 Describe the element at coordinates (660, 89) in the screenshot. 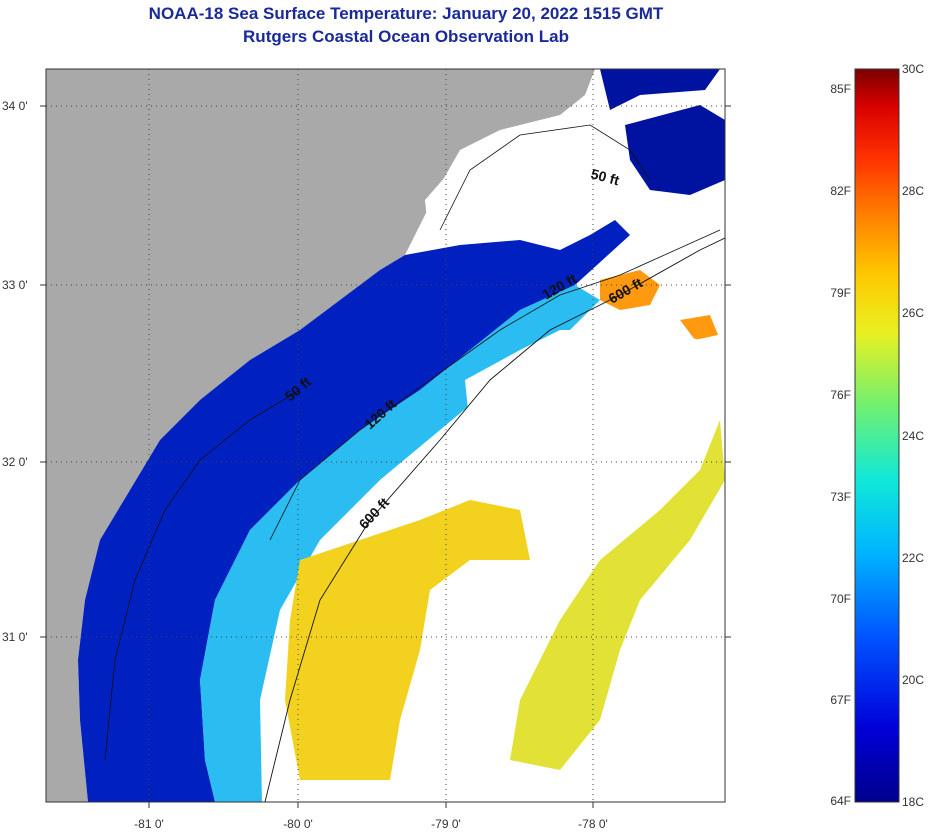

I see `cold-north-patch` at that location.